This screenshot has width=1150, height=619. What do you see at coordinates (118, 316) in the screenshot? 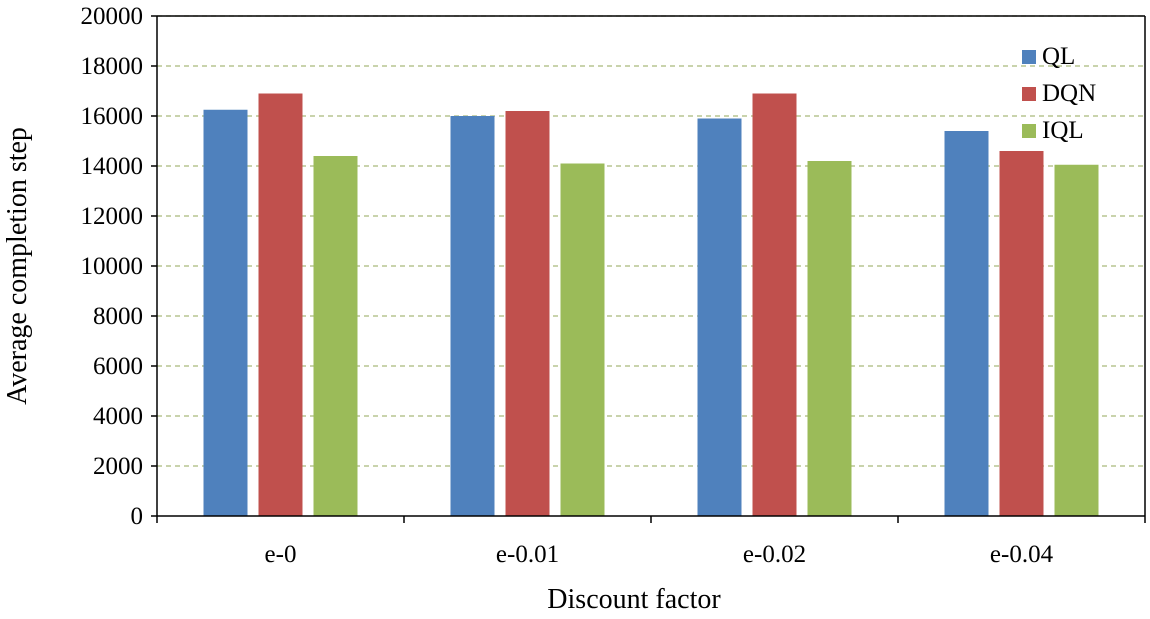
I see `y-tick-label: 8000` at bounding box center [118, 316].